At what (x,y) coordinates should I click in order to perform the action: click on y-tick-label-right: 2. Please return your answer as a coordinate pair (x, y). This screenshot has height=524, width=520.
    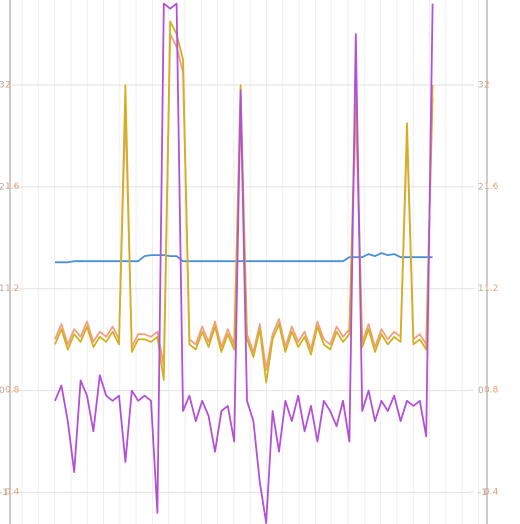
    Looking at the image, I should click on (481, 187).